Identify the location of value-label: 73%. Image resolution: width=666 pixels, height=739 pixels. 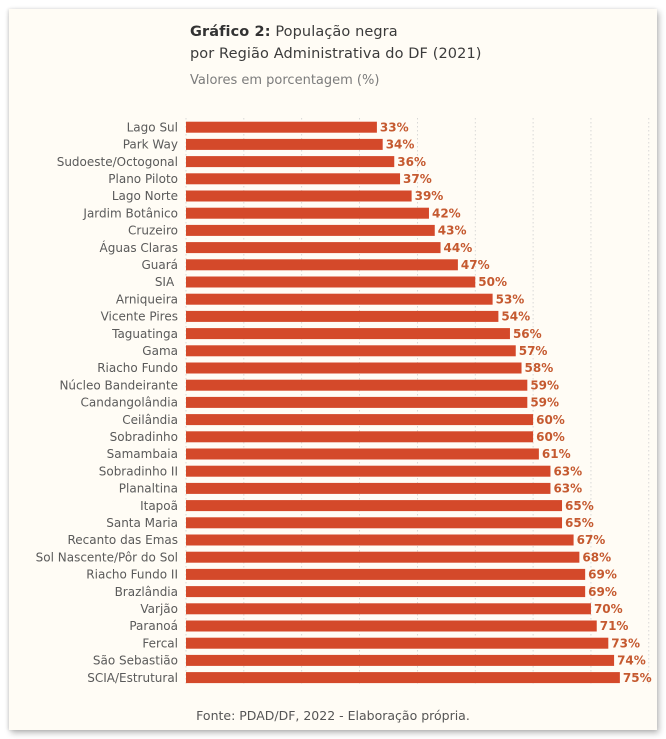
(625, 643).